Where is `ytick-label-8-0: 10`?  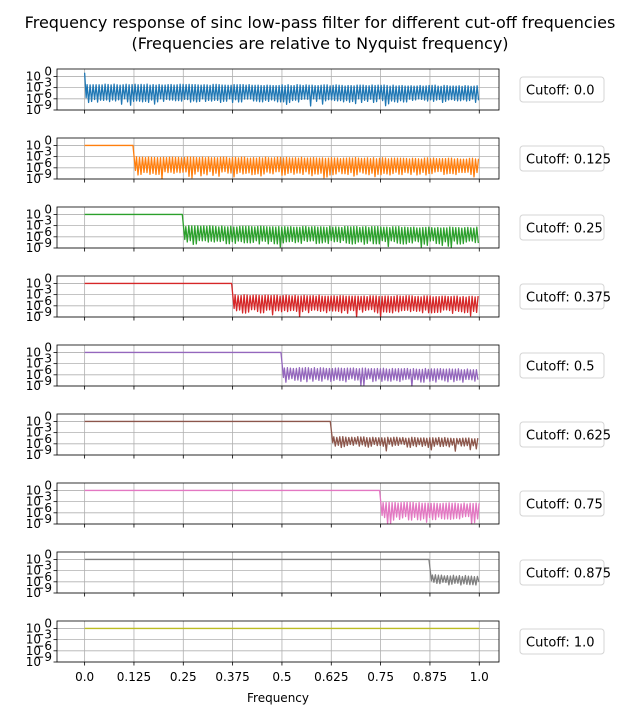
ytick-label-8-0: 10 is located at coordinates (33, 628).